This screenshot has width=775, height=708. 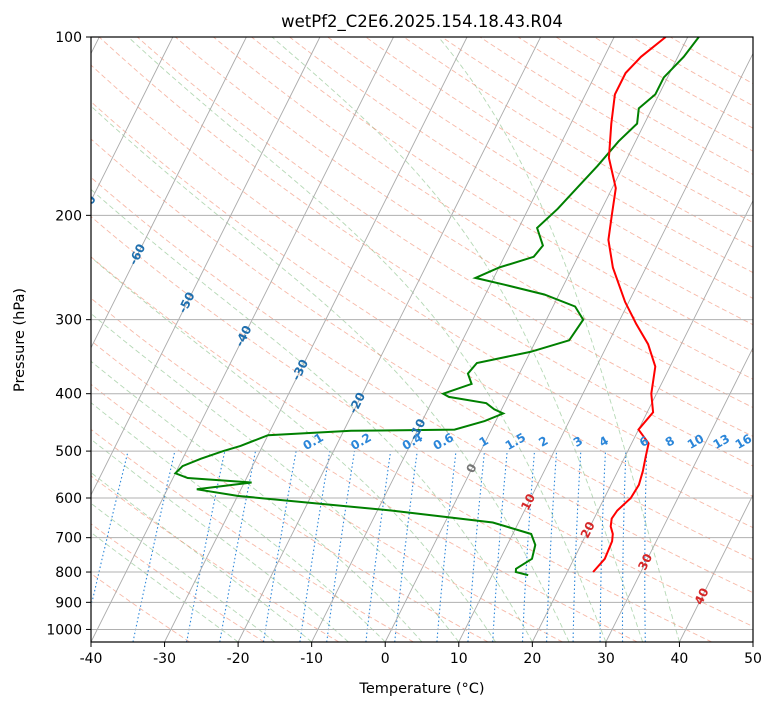 What do you see at coordinates (528, 501) in the screenshot?
I see `isotherm-label: 10` at bounding box center [528, 501].